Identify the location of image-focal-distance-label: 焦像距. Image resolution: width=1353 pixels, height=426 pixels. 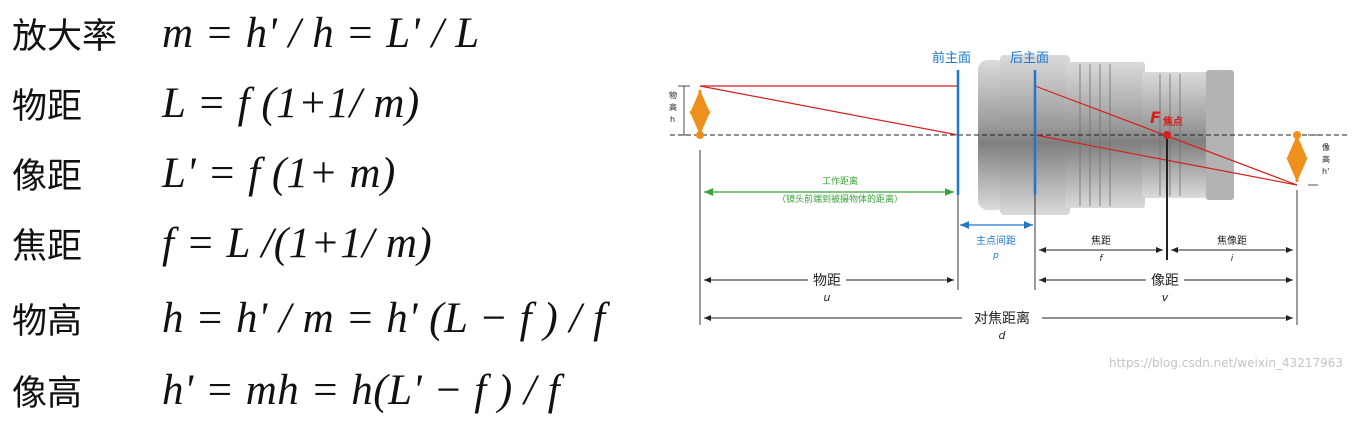
(1232, 240).